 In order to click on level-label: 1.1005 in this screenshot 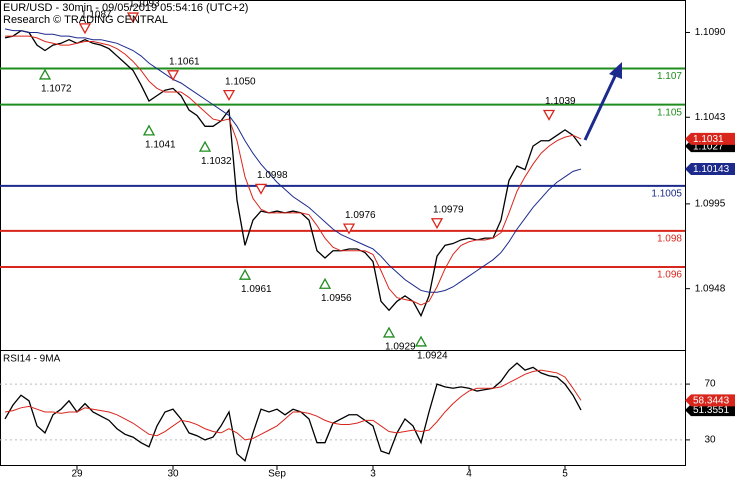, I will do `click(666, 193)`.